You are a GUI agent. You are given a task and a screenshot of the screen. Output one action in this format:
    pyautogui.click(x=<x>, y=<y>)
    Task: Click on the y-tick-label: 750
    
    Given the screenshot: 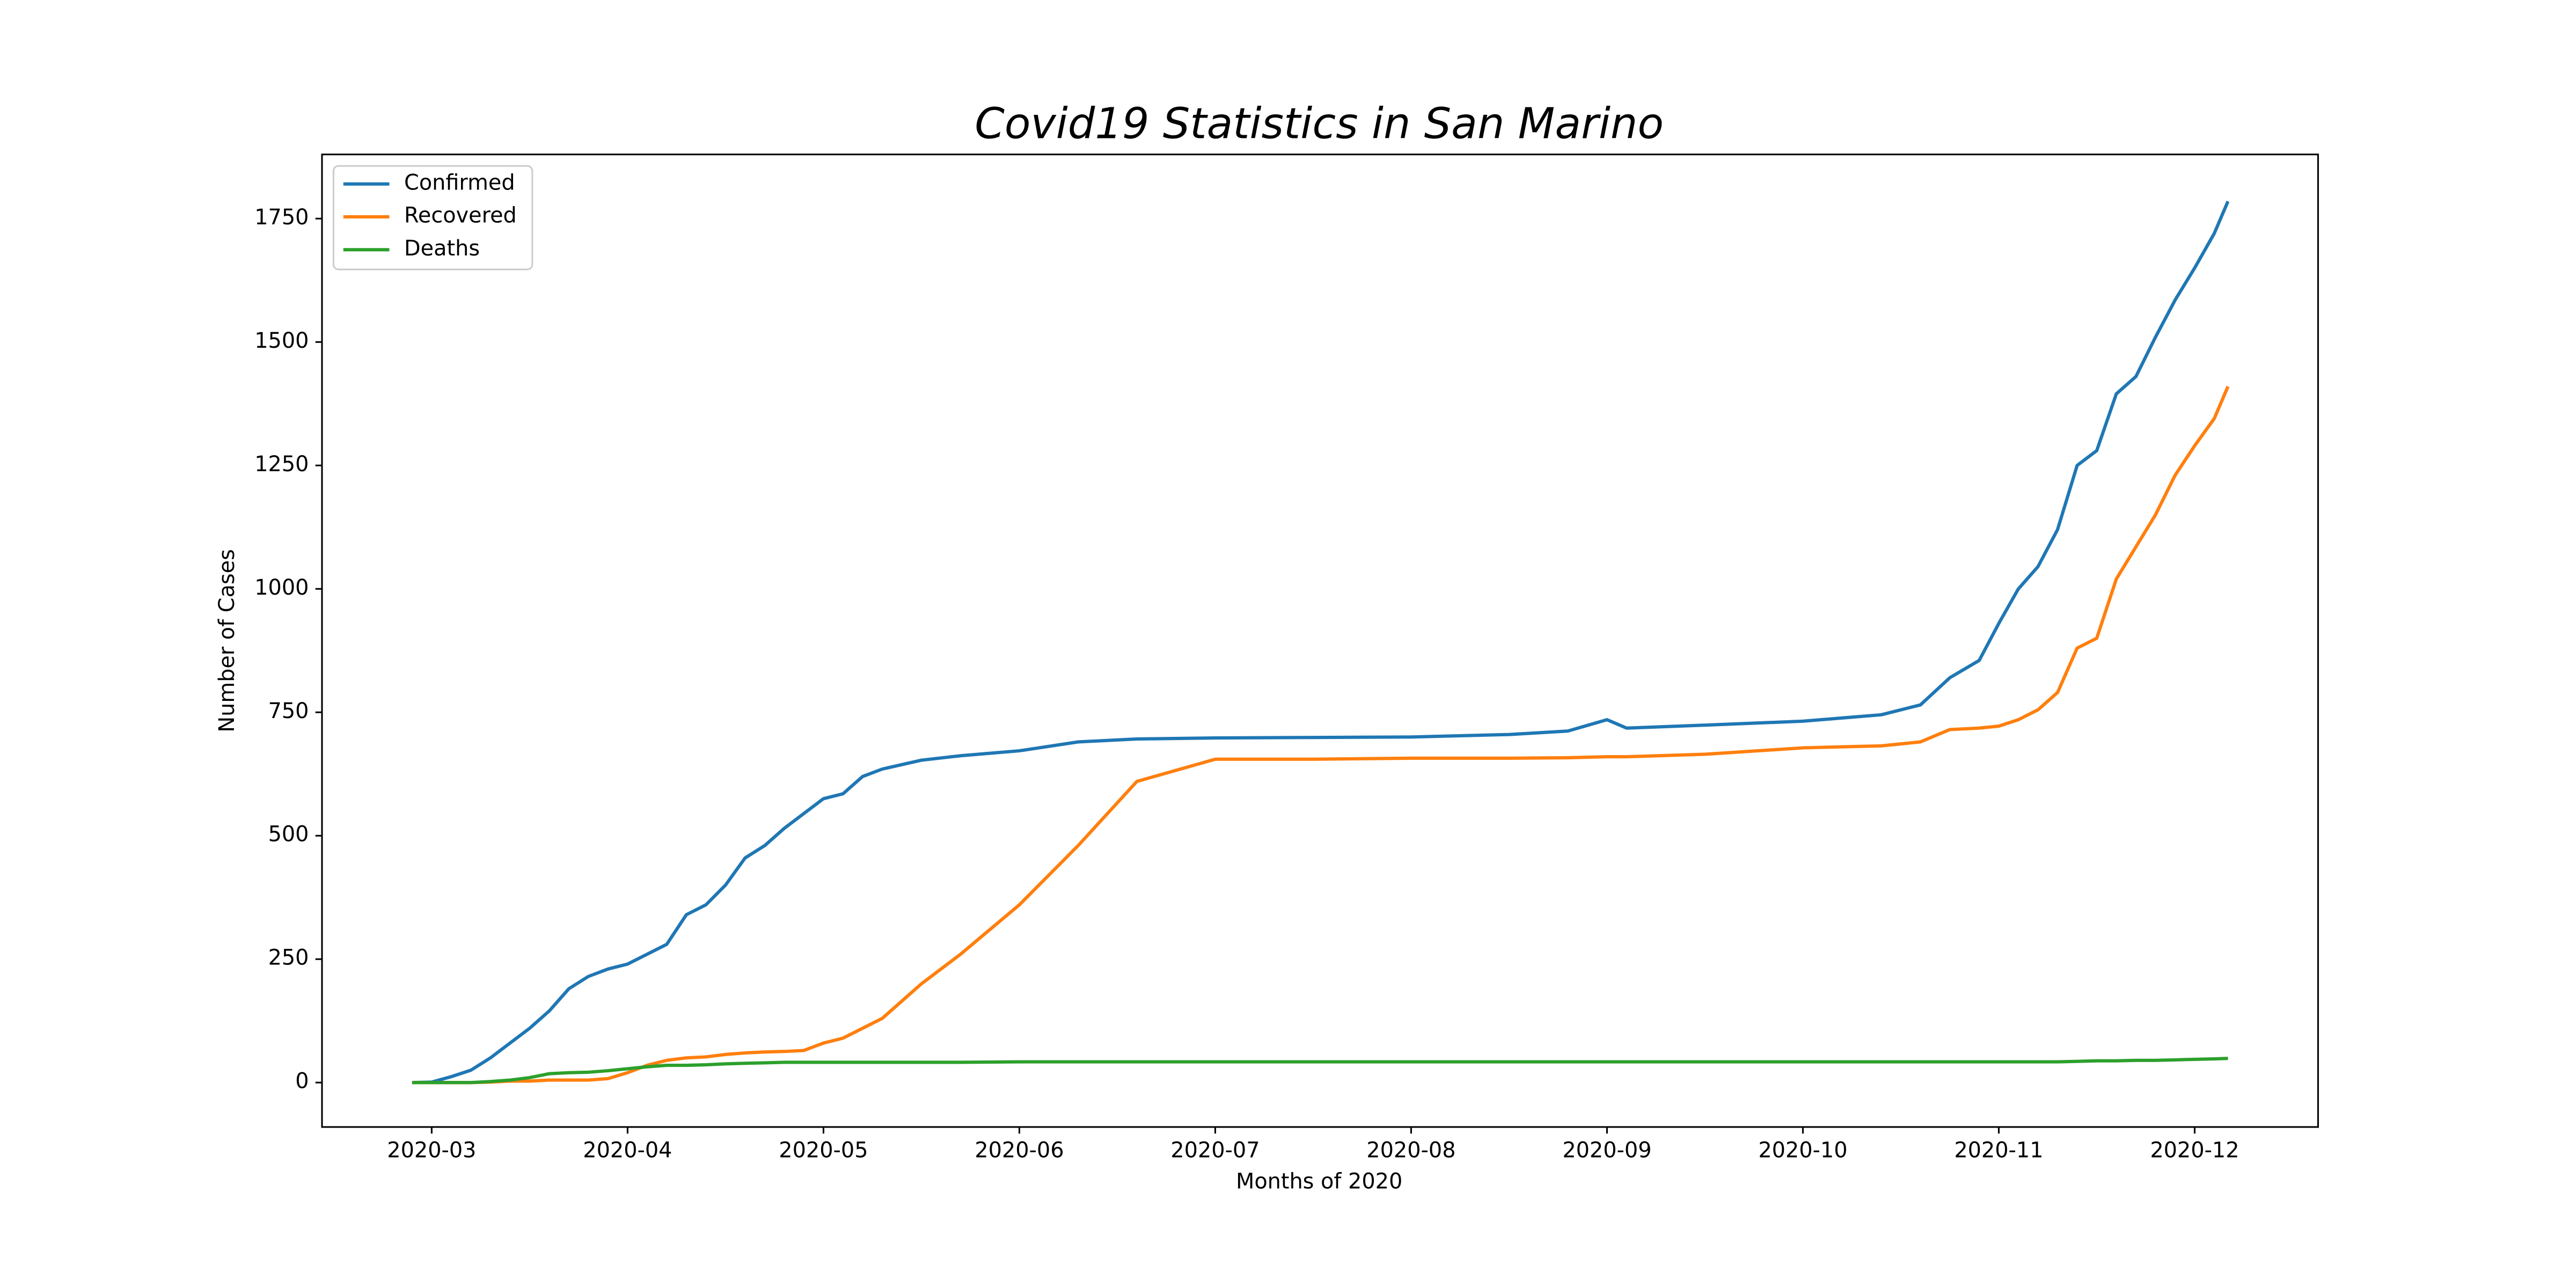 What is the action you would take?
    pyautogui.click(x=288, y=711)
    